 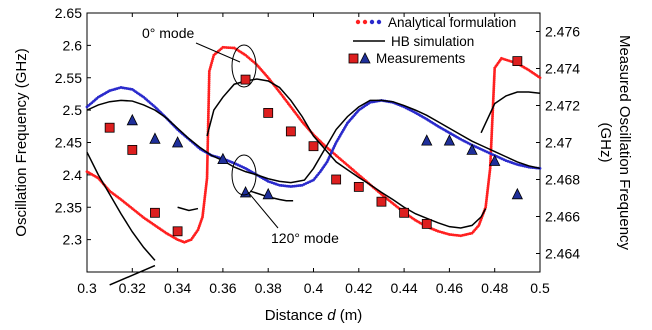 What do you see at coordinates (68, 207) in the screenshot?
I see `y-left-tick-label: 2.35` at bounding box center [68, 207].